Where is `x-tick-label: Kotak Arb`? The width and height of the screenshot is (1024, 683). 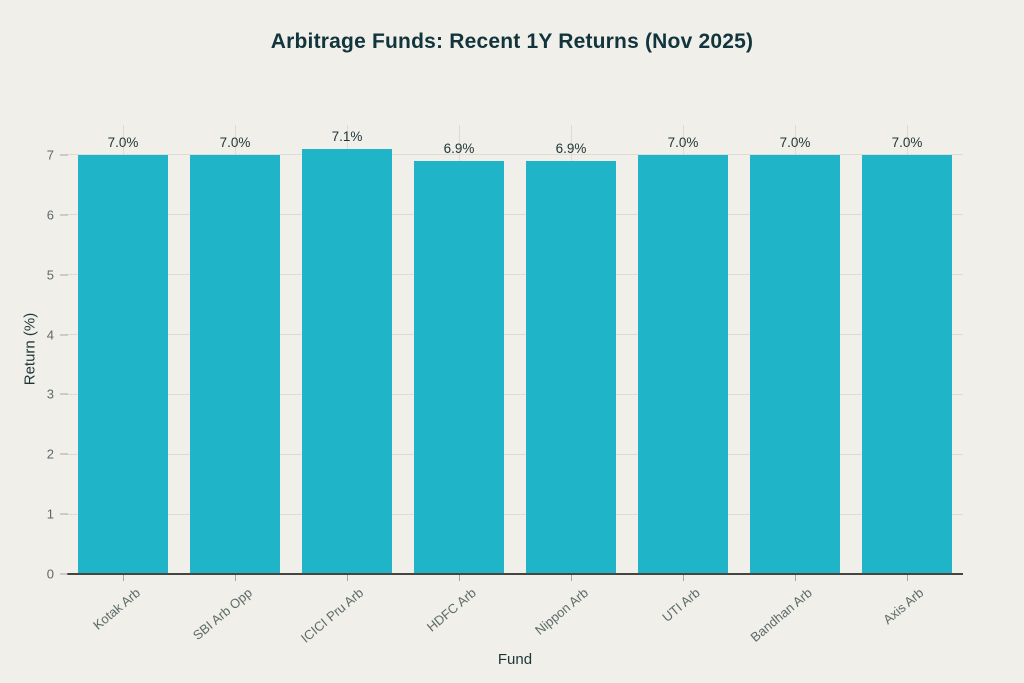
x-tick-label: Kotak Arb is located at coordinates (116, 609).